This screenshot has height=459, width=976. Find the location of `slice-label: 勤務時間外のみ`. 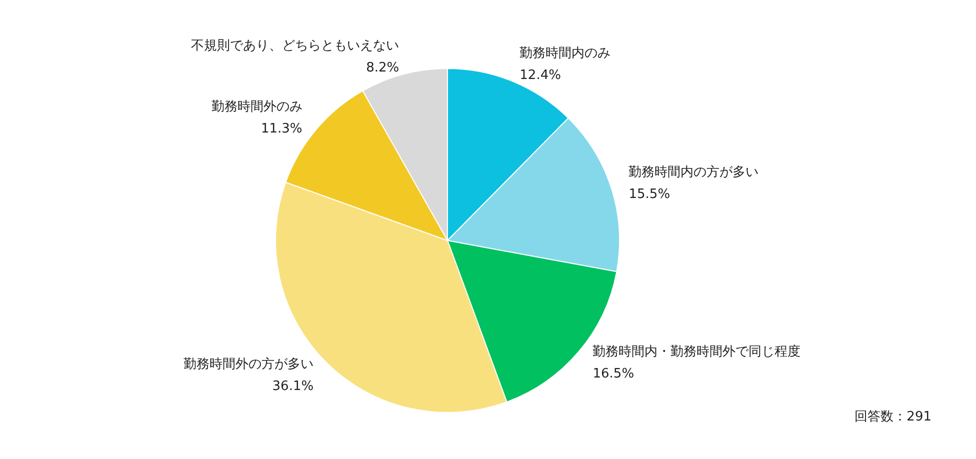

slice-label: 勤務時間外のみ is located at coordinates (256, 107).